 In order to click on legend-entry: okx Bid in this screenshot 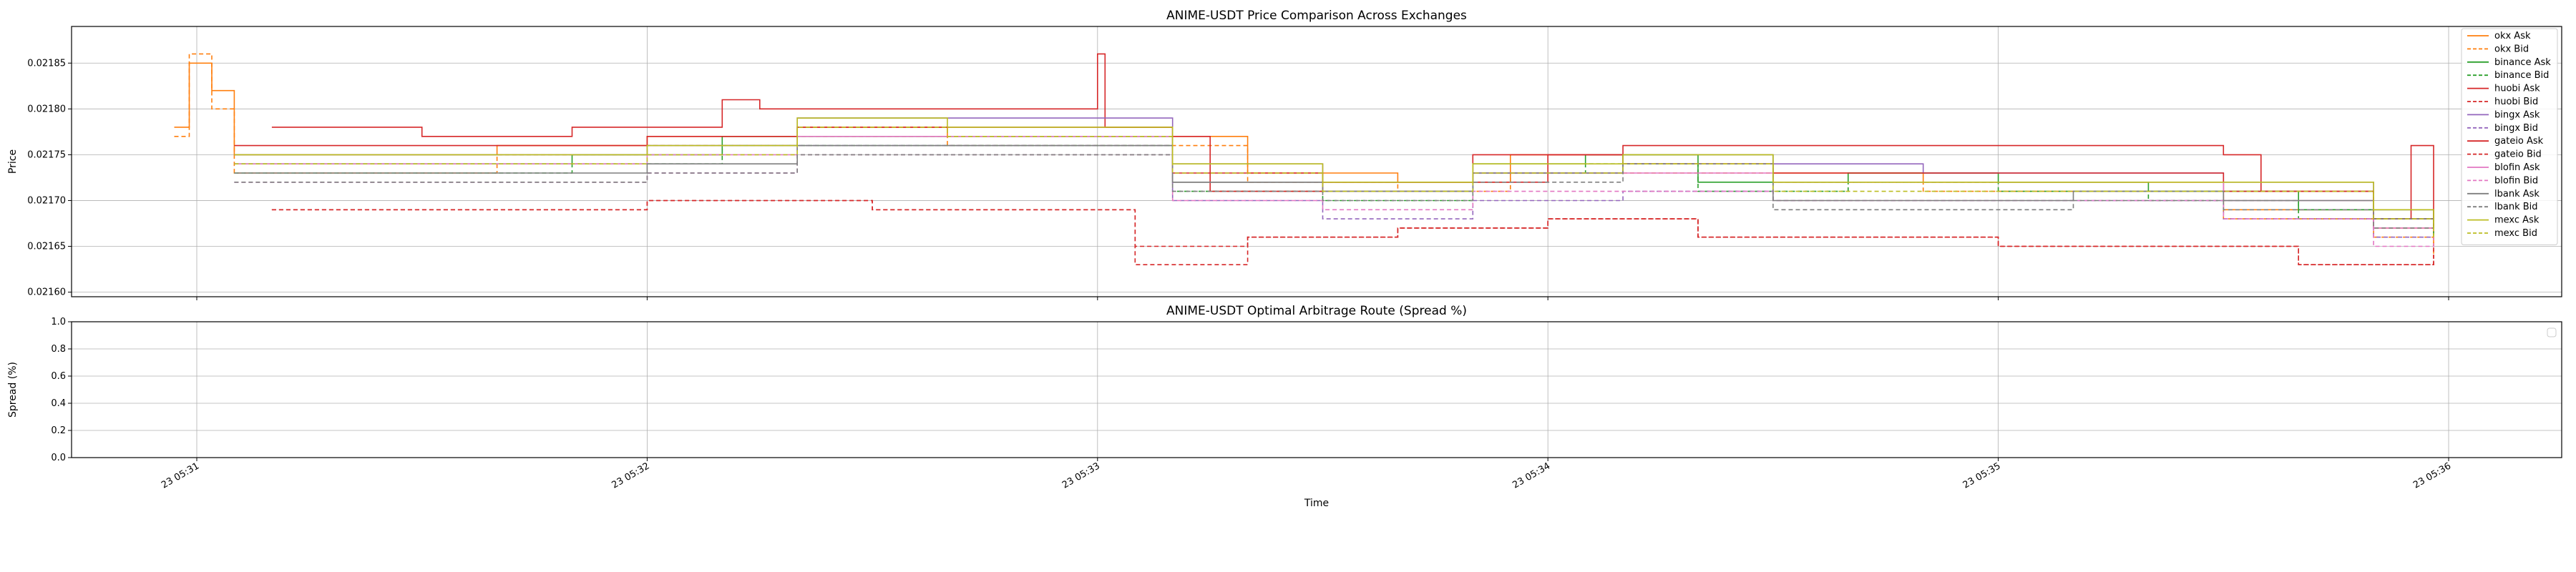, I will do `click(2511, 49)`.